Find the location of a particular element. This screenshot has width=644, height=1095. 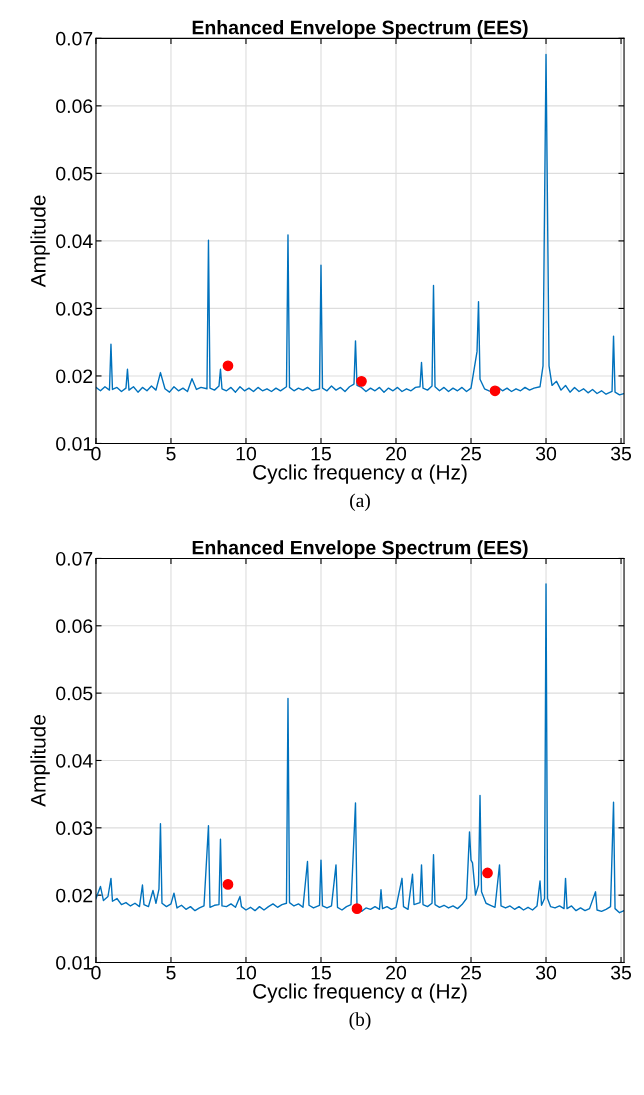

text: (b) is located at coordinates (360, 1021).